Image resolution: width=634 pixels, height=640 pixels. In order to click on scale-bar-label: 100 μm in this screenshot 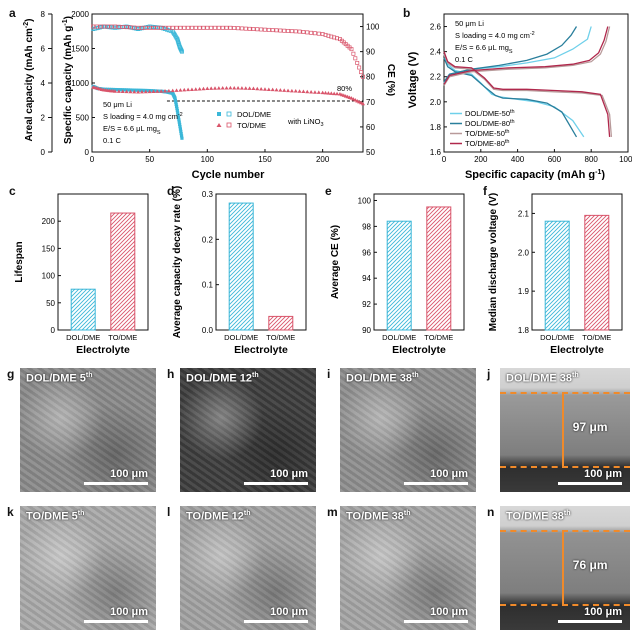, I will do `click(129, 612)`.